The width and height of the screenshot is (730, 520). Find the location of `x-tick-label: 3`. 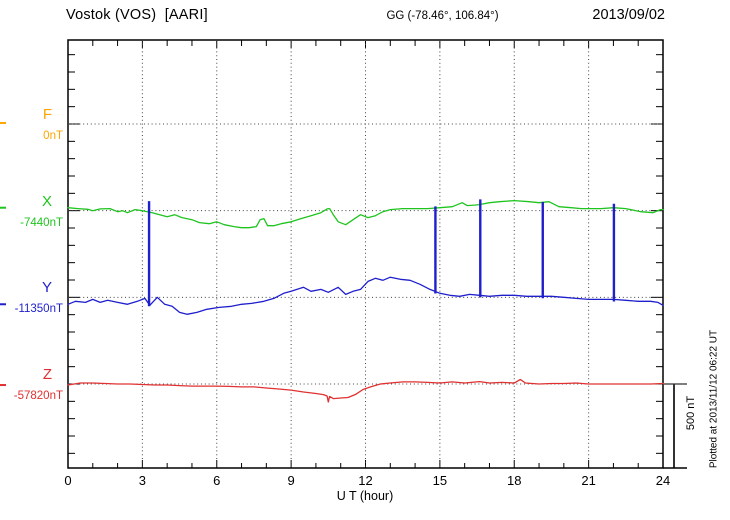

x-tick-label: 3 is located at coordinates (142, 480).